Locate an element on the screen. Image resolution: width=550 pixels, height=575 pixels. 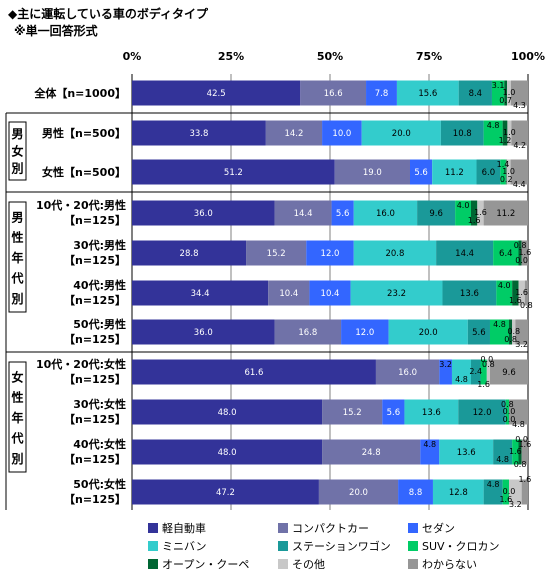
data-label: 12.8 is located at coordinates (458, 493).